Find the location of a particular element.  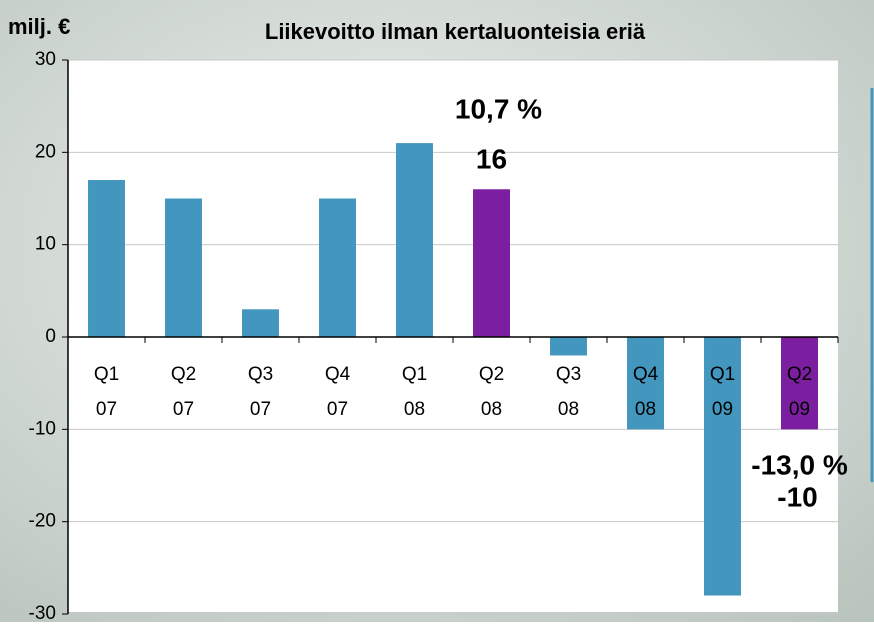

data-label: 16 is located at coordinates (491, 159).